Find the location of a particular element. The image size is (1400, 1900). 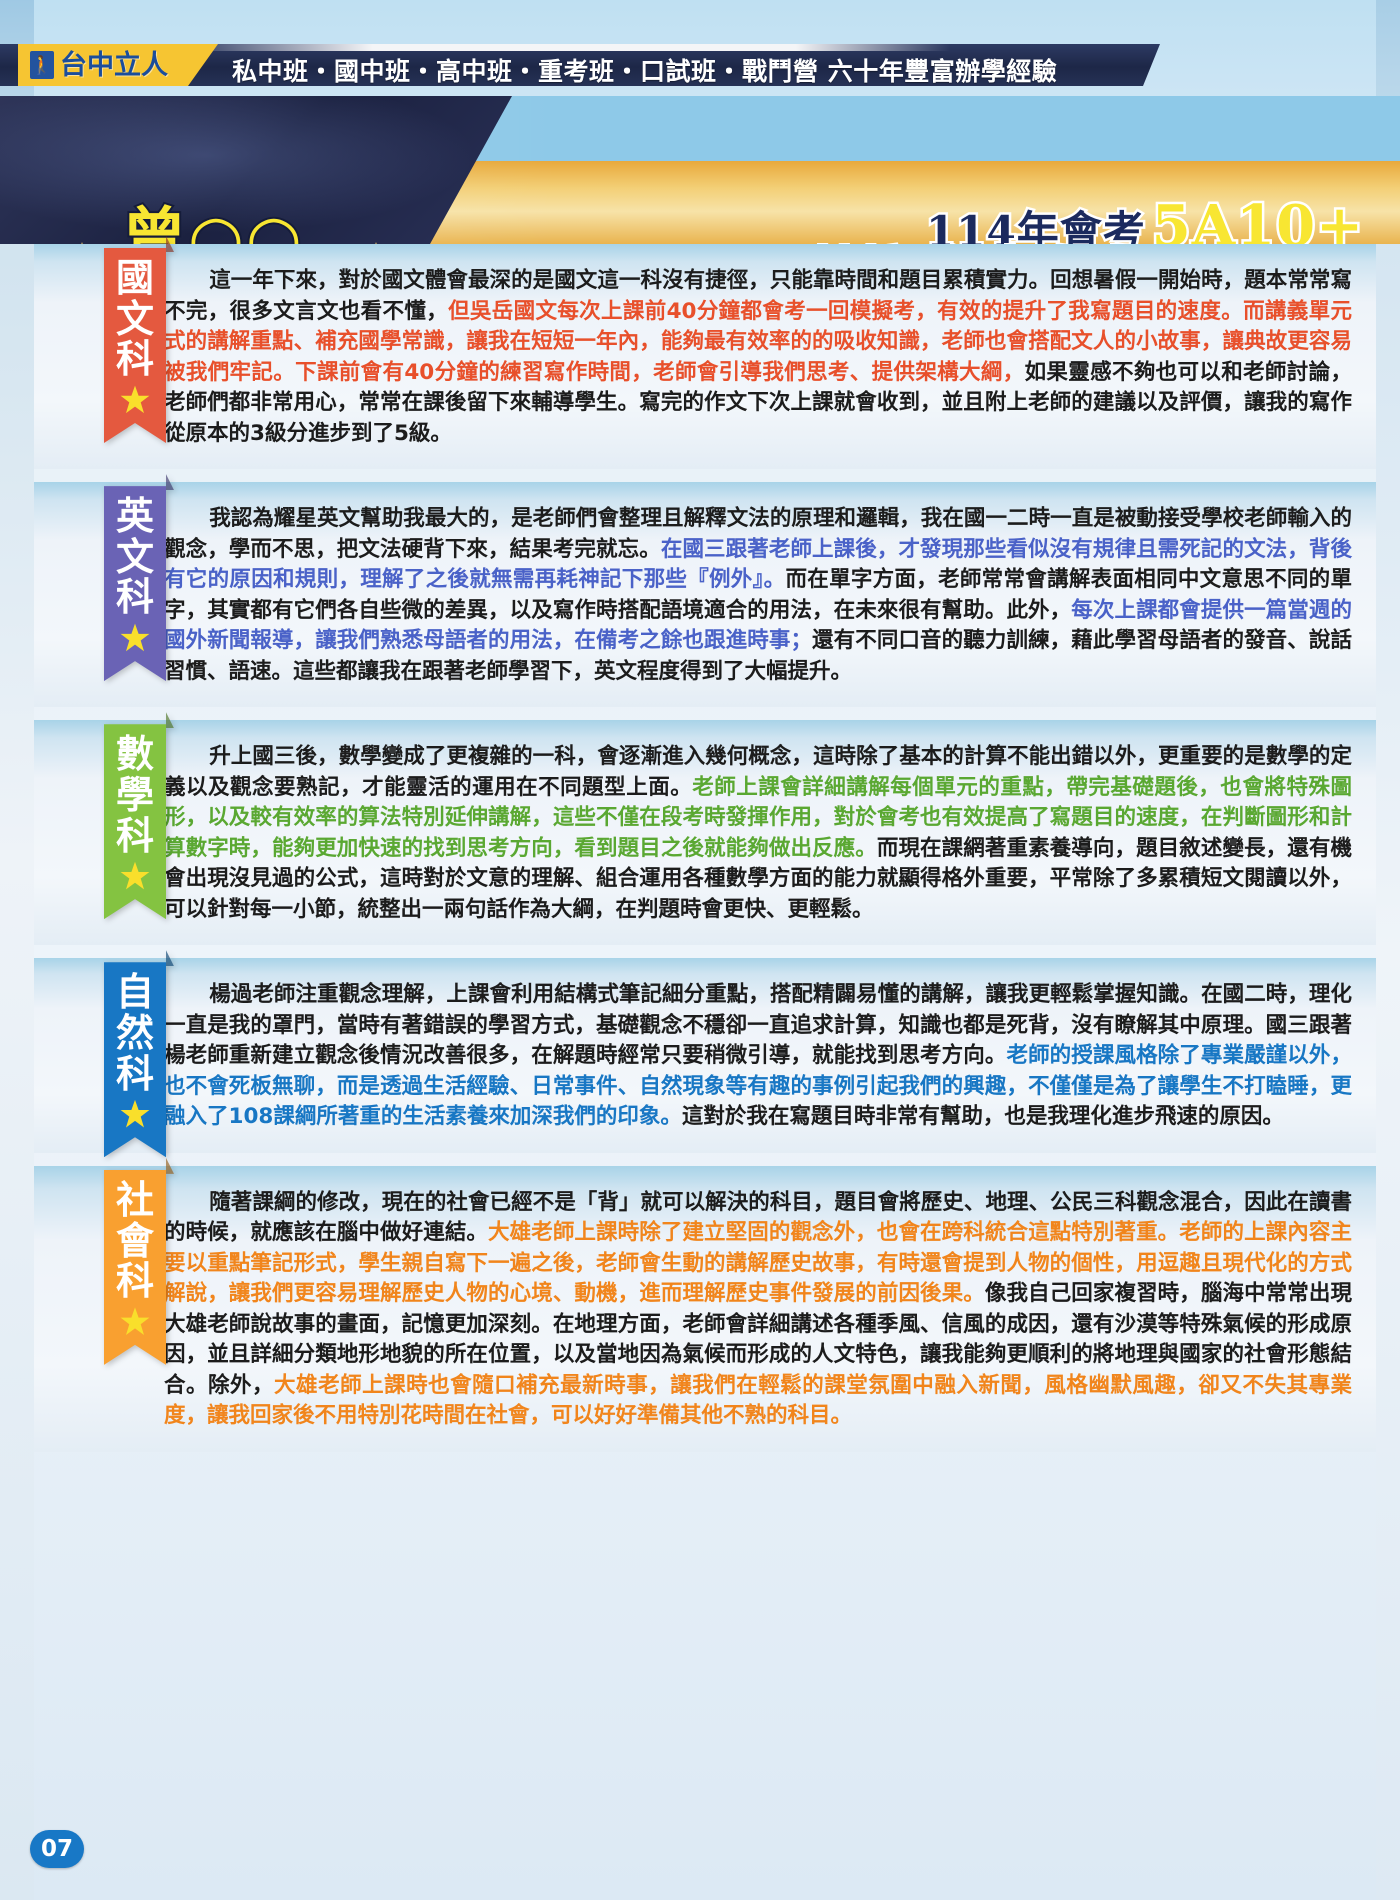

top-header: 🚶 台中立人 私中班・國中班・高中班・重考班・口試班・戰鬥營 六十年豐富辦學經驗 is located at coordinates (700, 58).